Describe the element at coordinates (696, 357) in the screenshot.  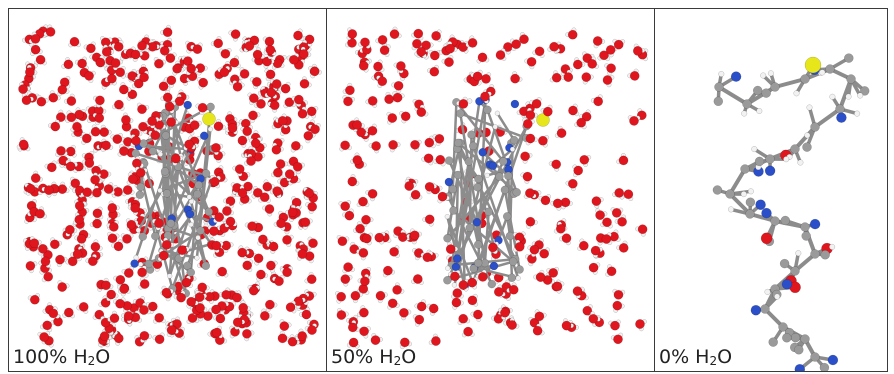
I see `panel-caption: 0% H2O` at that location.